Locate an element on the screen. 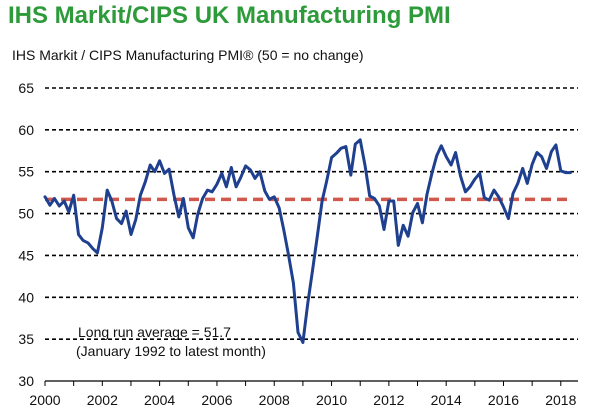  average-annotation-line1: Long run average = 51.7 is located at coordinates (154, 332).